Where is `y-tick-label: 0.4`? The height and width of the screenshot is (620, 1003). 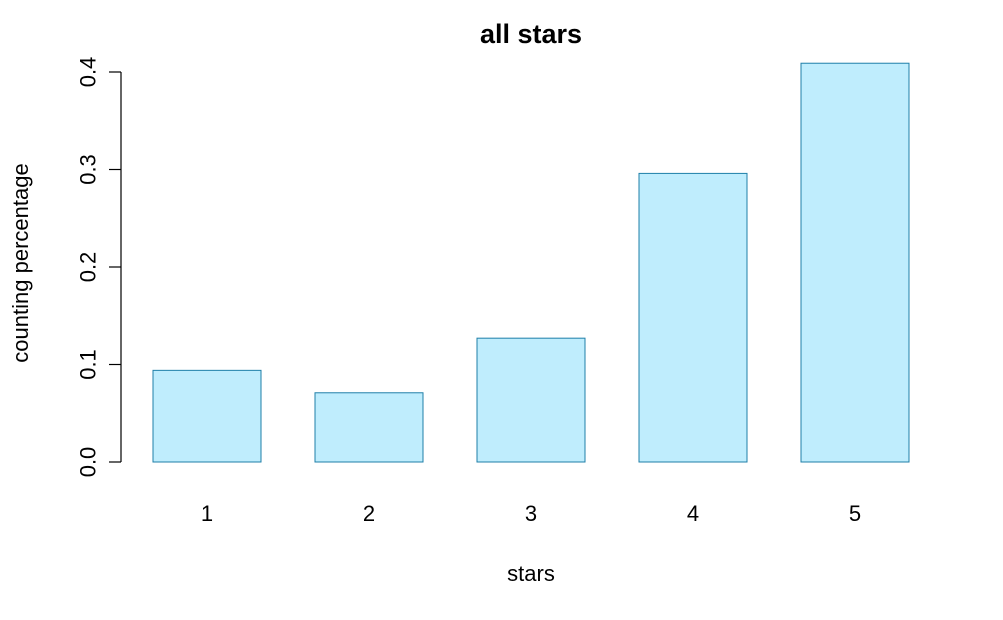
y-tick-label: 0.4 is located at coordinates (88, 72).